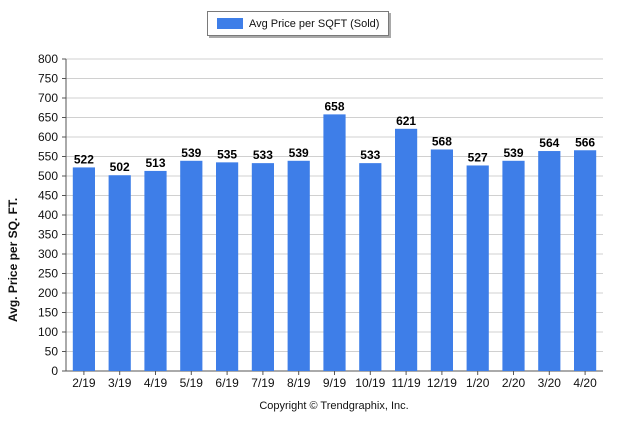 The width and height of the screenshot is (618, 422). Describe the element at coordinates (52, 352) in the screenshot. I see `y-tick-label: 50` at that location.